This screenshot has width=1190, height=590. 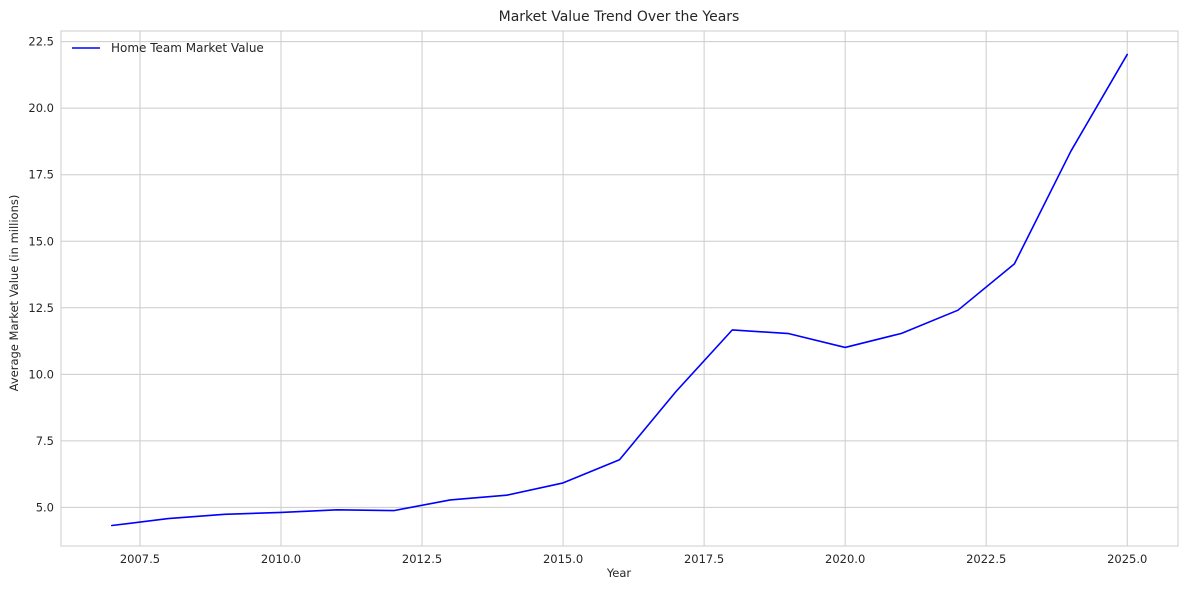 What do you see at coordinates (619, 17) in the screenshot?
I see `chart-title: Market Value Trend Over the Years` at bounding box center [619, 17].